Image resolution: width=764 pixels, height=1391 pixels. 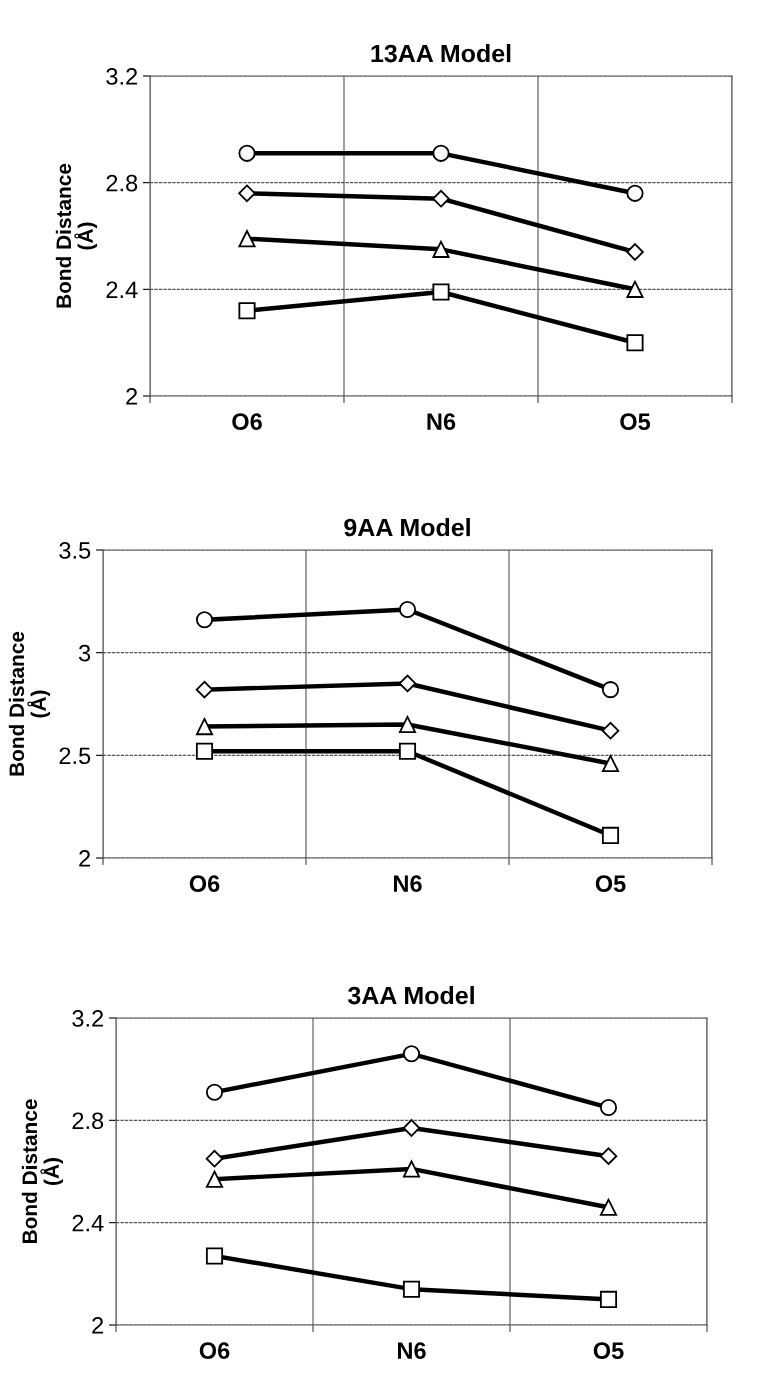 I want to click on y-tick-label: 3, so click(x=84, y=653).